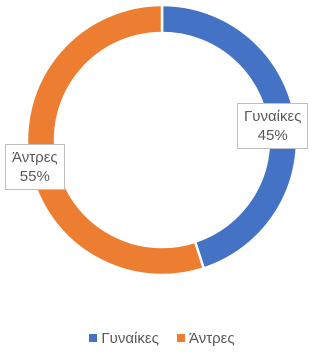 This screenshot has width=324, height=358. Describe the element at coordinates (211, 338) in the screenshot. I see `legend-label-men: Άντρες` at that location.